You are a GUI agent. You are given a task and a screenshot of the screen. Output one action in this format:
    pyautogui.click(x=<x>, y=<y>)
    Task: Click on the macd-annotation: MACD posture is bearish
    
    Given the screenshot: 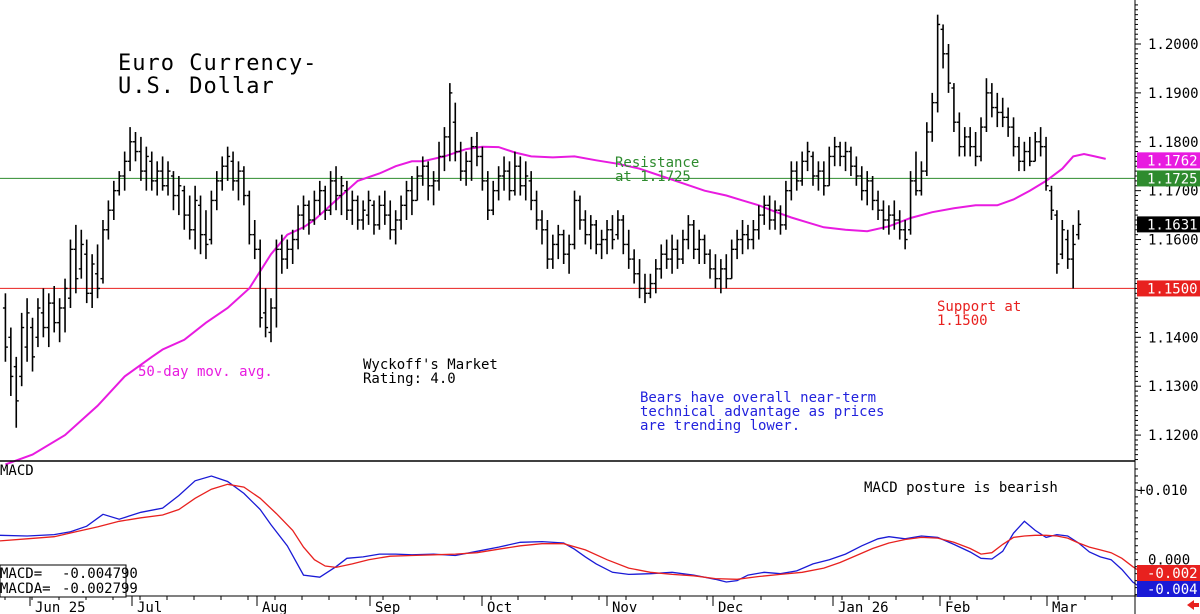 What is the action you would take?
    pyautogui.click(x=961, y=488)
    